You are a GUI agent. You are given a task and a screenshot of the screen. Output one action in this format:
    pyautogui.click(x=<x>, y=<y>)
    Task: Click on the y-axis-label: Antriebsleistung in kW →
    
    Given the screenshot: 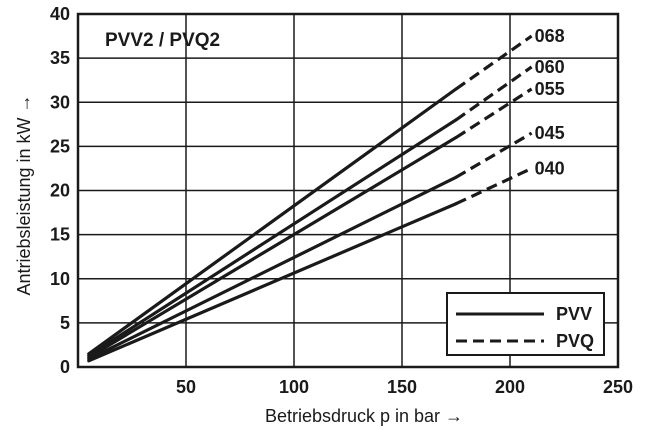 What is the action you would take?
    pyautogui.click(x=24, y=194)
    